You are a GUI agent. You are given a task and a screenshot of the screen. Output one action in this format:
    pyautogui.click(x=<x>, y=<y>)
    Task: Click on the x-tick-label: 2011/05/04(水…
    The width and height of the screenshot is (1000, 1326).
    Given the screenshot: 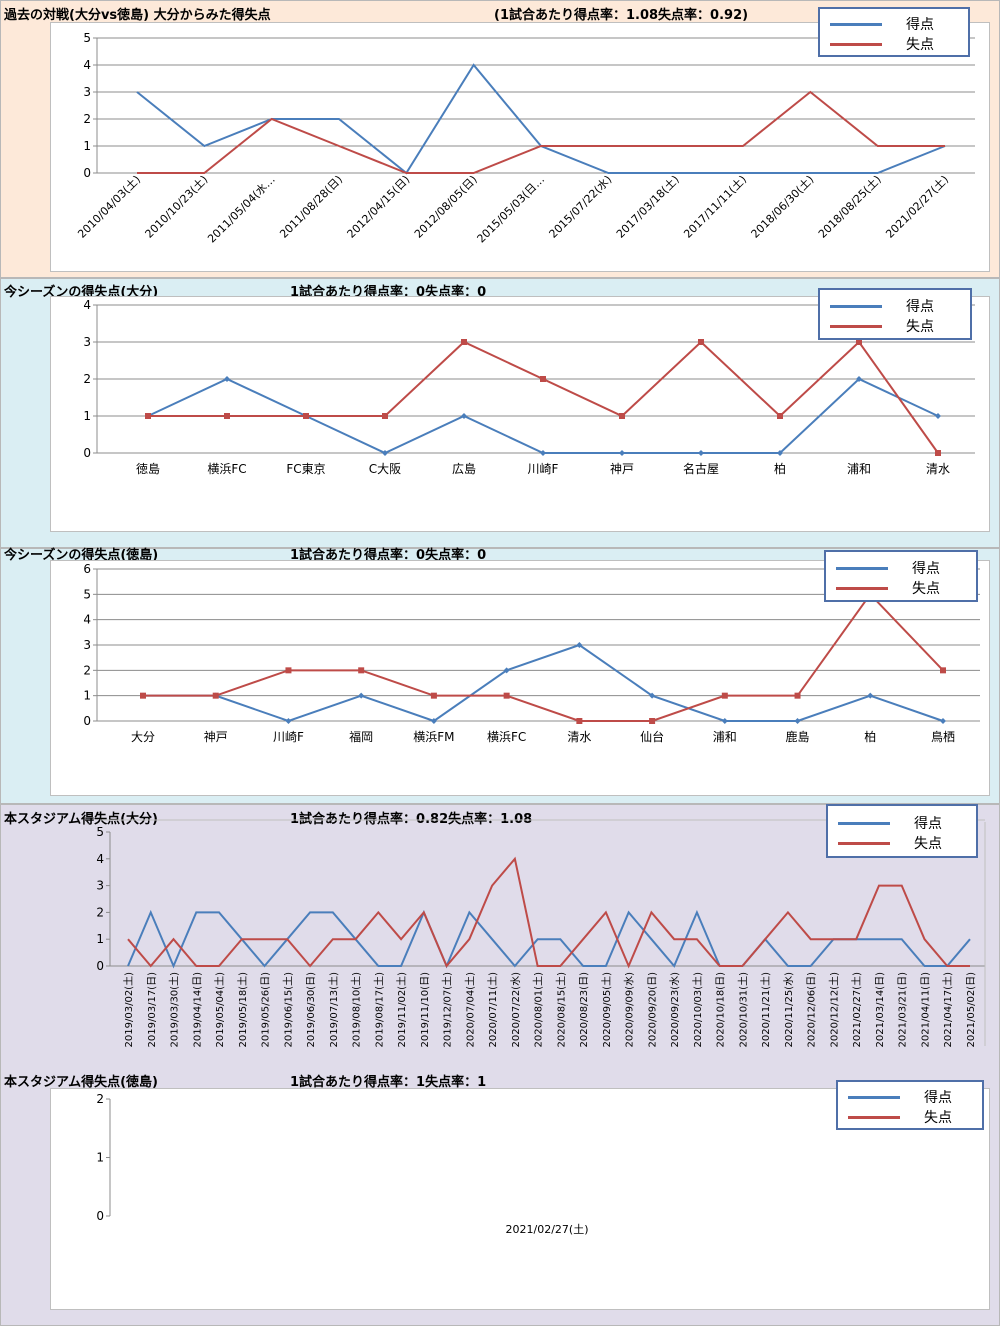 What is the action you would take?
    pyautogui.click(x=241, y=209)
    